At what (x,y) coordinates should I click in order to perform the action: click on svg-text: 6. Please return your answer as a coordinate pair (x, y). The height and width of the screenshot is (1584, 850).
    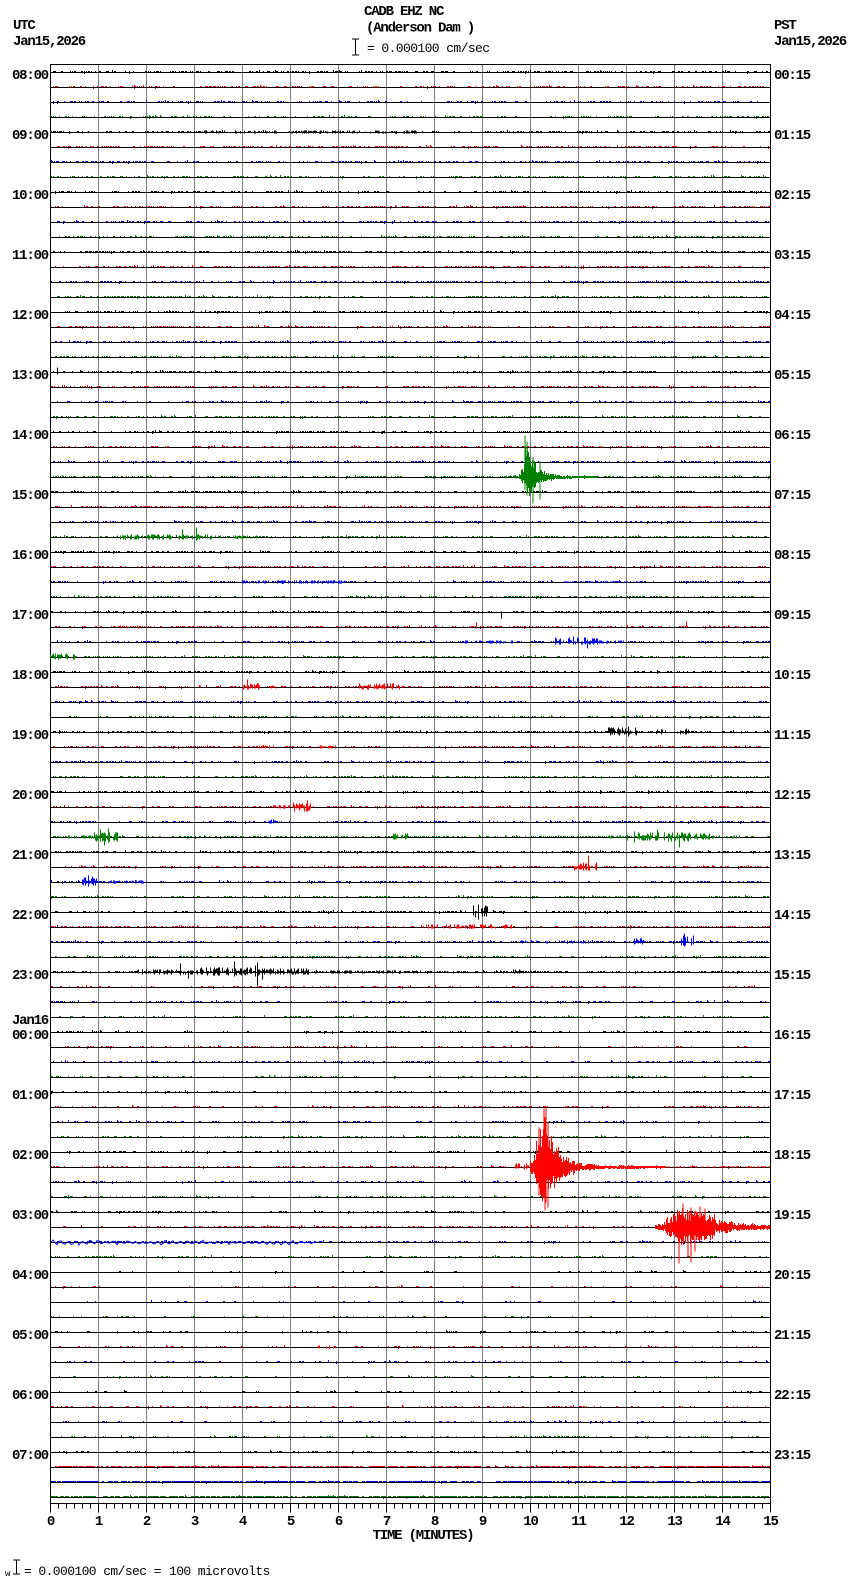
    Looking at the image, I should click on (339, 1522).